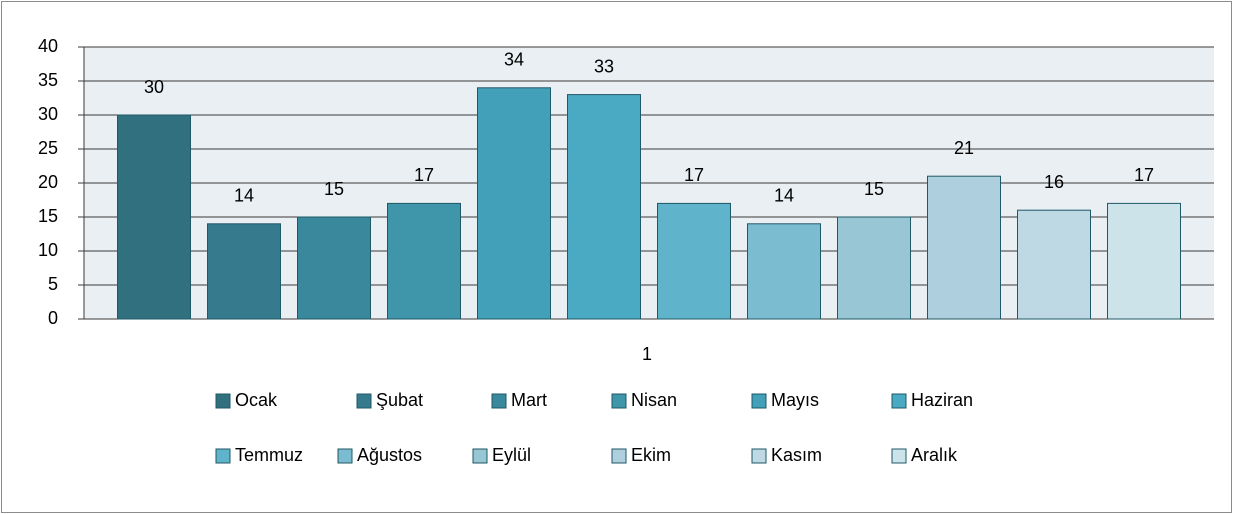 Image resolution: width=1233 pixels, height=514 pixels. Describe the element at coordinates (48, 80) in the screenshot. I see `y-tick-label: 35` at that location.